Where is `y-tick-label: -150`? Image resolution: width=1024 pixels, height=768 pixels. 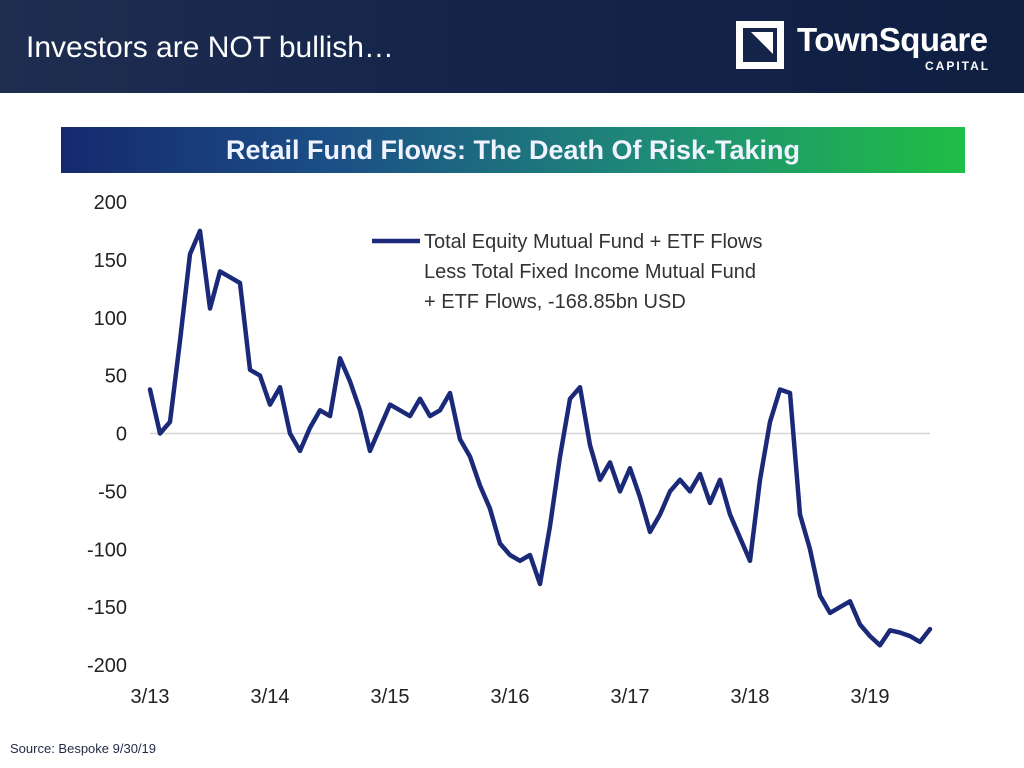 y-tick-label: -150 is located at coordinates (107, 608).